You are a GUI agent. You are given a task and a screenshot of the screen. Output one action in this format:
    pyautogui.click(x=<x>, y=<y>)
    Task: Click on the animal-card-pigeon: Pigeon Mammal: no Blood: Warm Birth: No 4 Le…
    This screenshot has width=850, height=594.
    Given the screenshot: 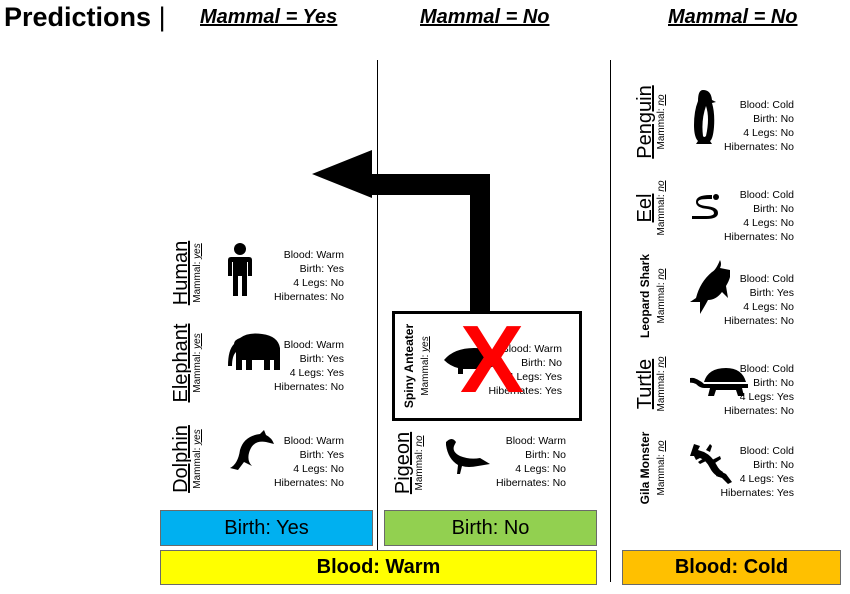 What is the action you would take?
    pyautogui.click(x=487, y=463)
    